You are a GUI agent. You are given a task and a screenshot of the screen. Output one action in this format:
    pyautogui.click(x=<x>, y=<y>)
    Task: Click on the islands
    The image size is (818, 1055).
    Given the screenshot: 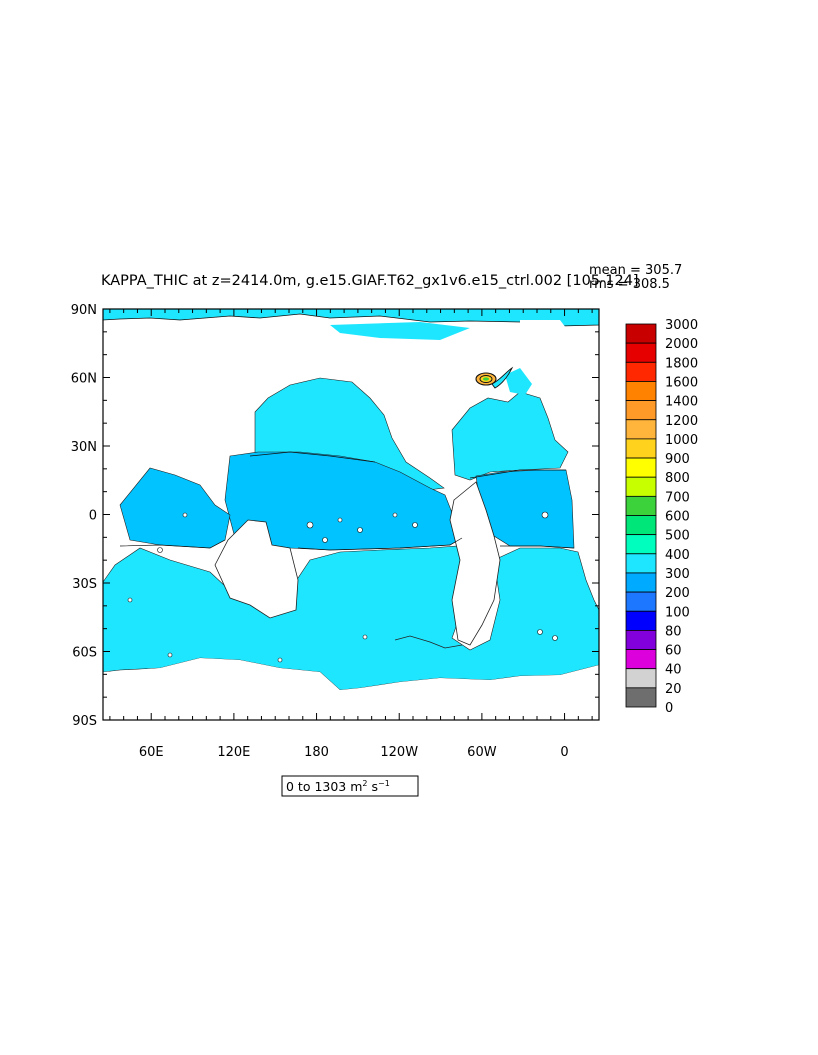 What is the action you would take?
    pyautogui.click(x=342, y=587)
    